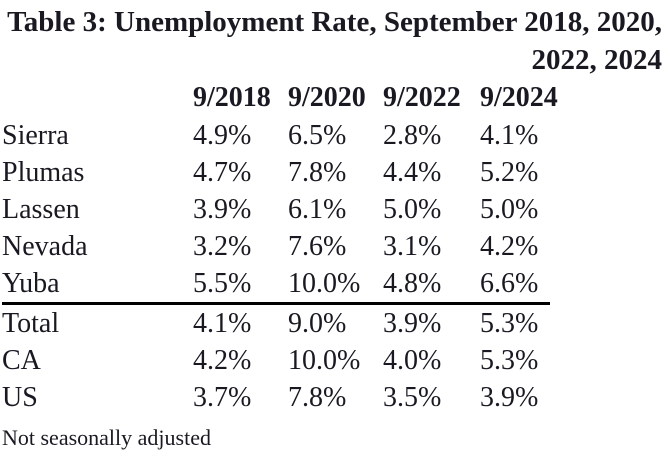 Image resolution: width=670 pixels, height=464 pixels. Describe the element at coordinates (276, 360) in the screenshot. I see `table-row-ca: CA 4.2% 10.0% 4.0% 5.3%` at that location.